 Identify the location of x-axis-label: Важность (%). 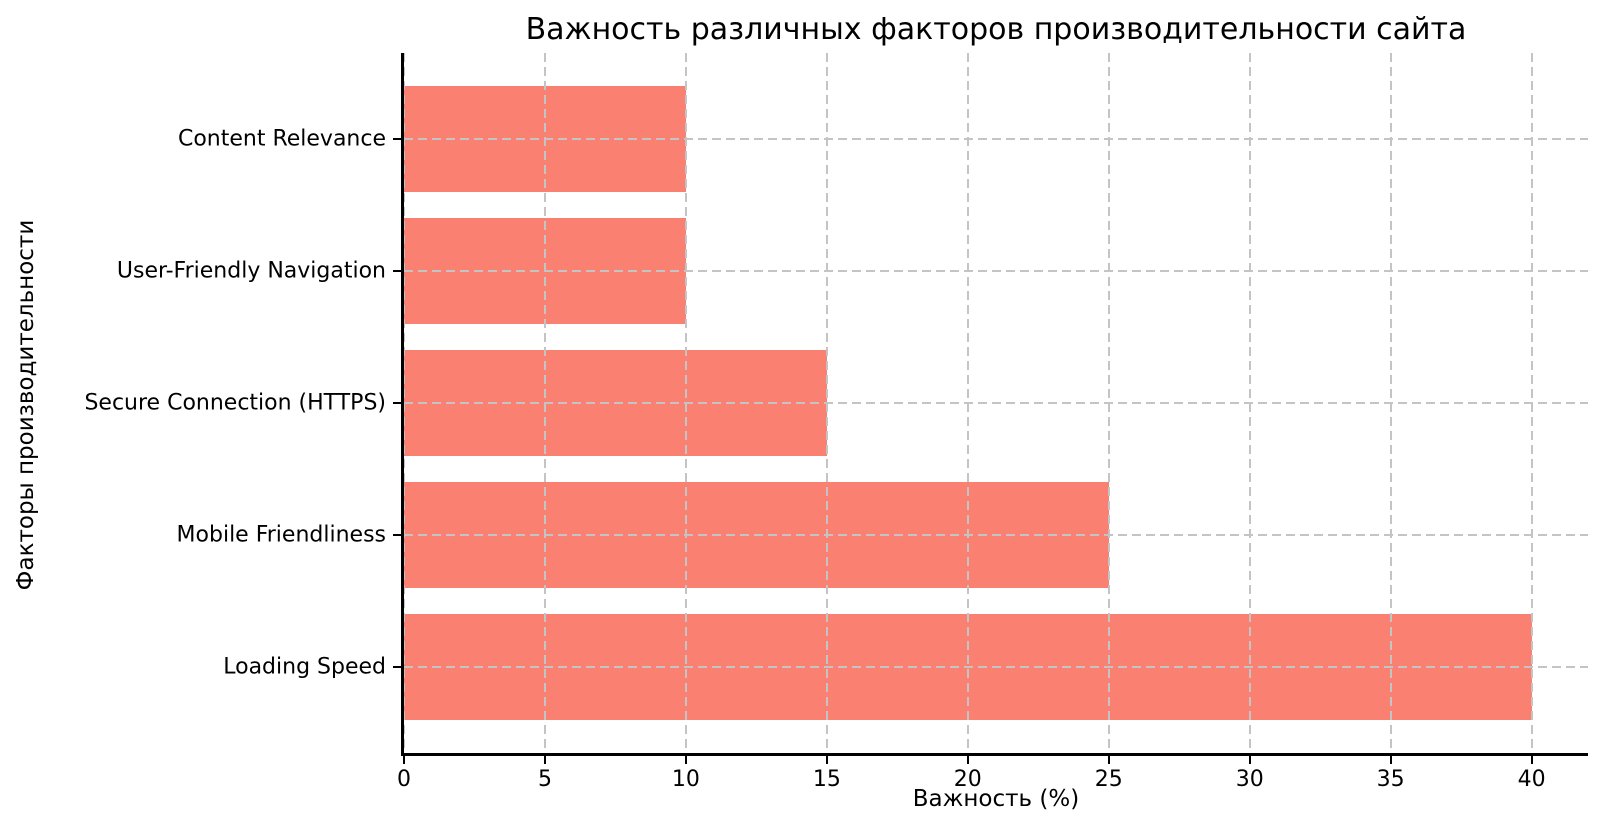
(996, 799).